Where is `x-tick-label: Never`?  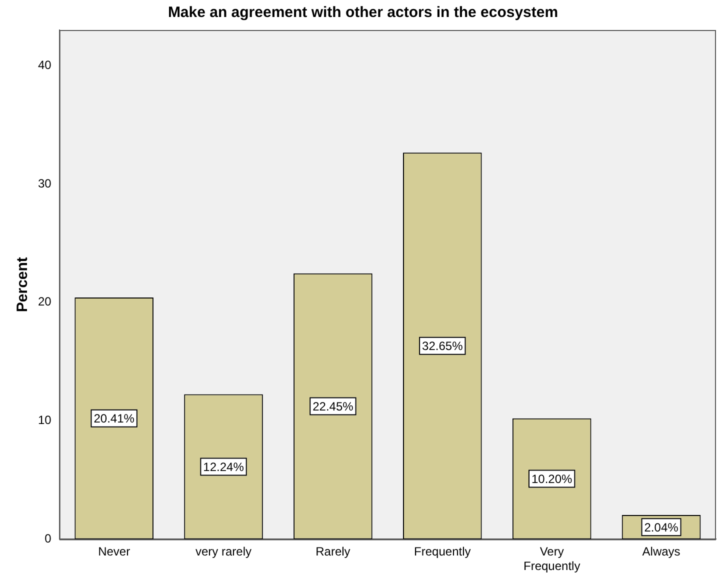 x-tick-label: Never is located at coordinates (114, 551).